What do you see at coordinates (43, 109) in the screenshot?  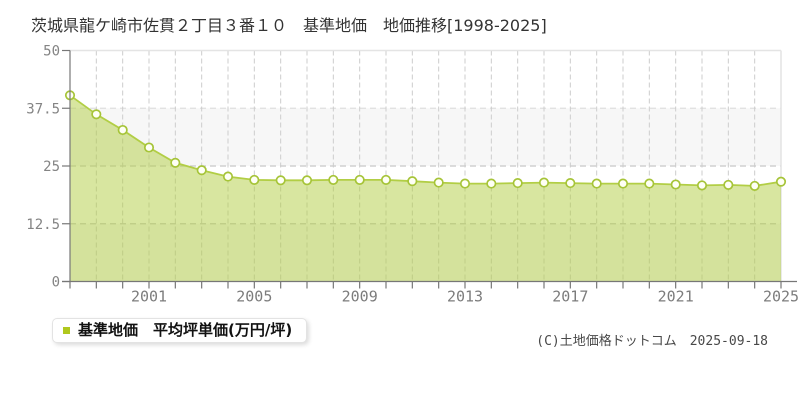 I see `y-tick-label: 37.5` at bounding box center [43, 109].